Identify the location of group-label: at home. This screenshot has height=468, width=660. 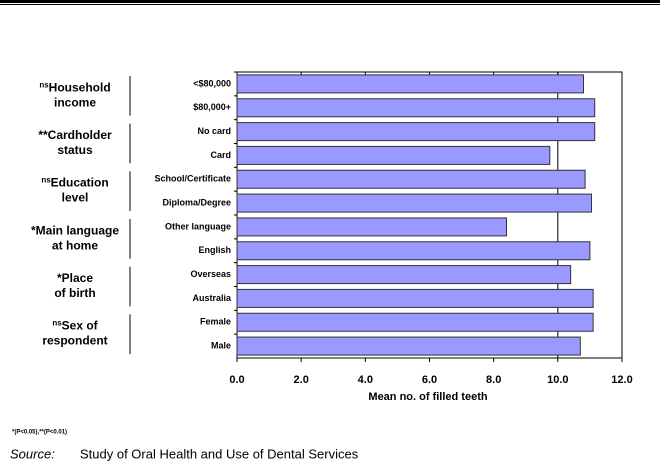
(75, 246).